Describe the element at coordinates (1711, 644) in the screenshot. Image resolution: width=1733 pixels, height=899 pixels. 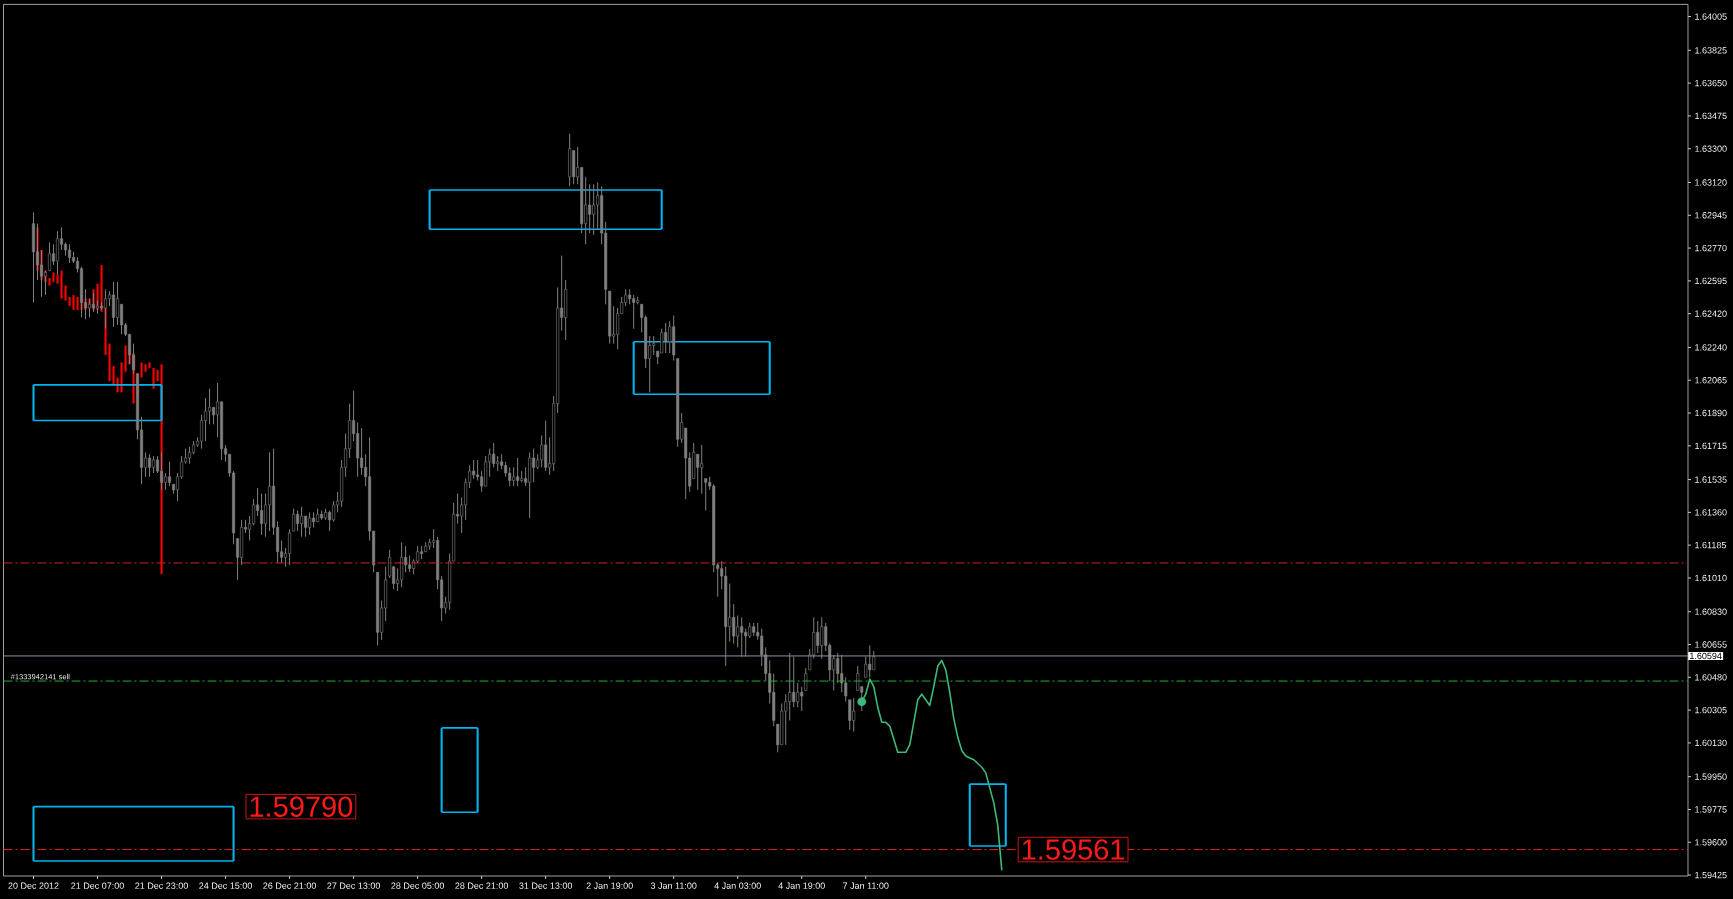
I see `y-tick-label: 1.60655` at that location.